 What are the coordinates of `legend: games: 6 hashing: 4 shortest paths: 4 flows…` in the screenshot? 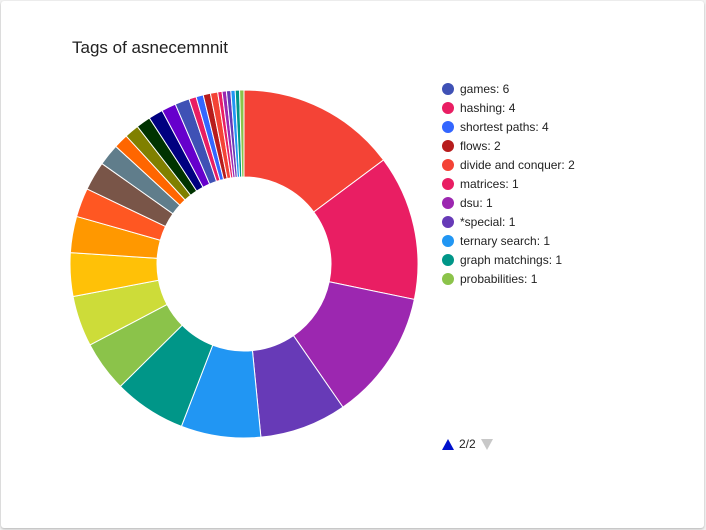 It's located at (508, 183).